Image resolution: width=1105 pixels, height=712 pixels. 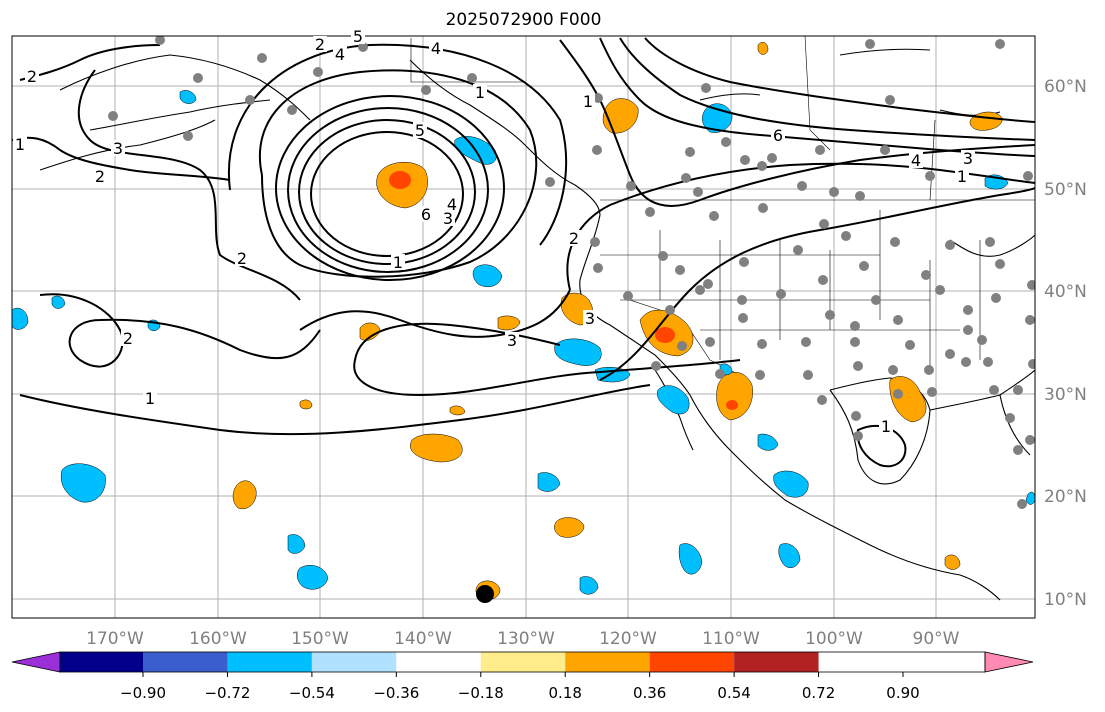 What do you see at coordinates (1065, 343) in the screenshot?
I see `latitude-labels: 60°N 50°N 40°N 30°N 20°N 10°N` at bounding box center [1065, 343].